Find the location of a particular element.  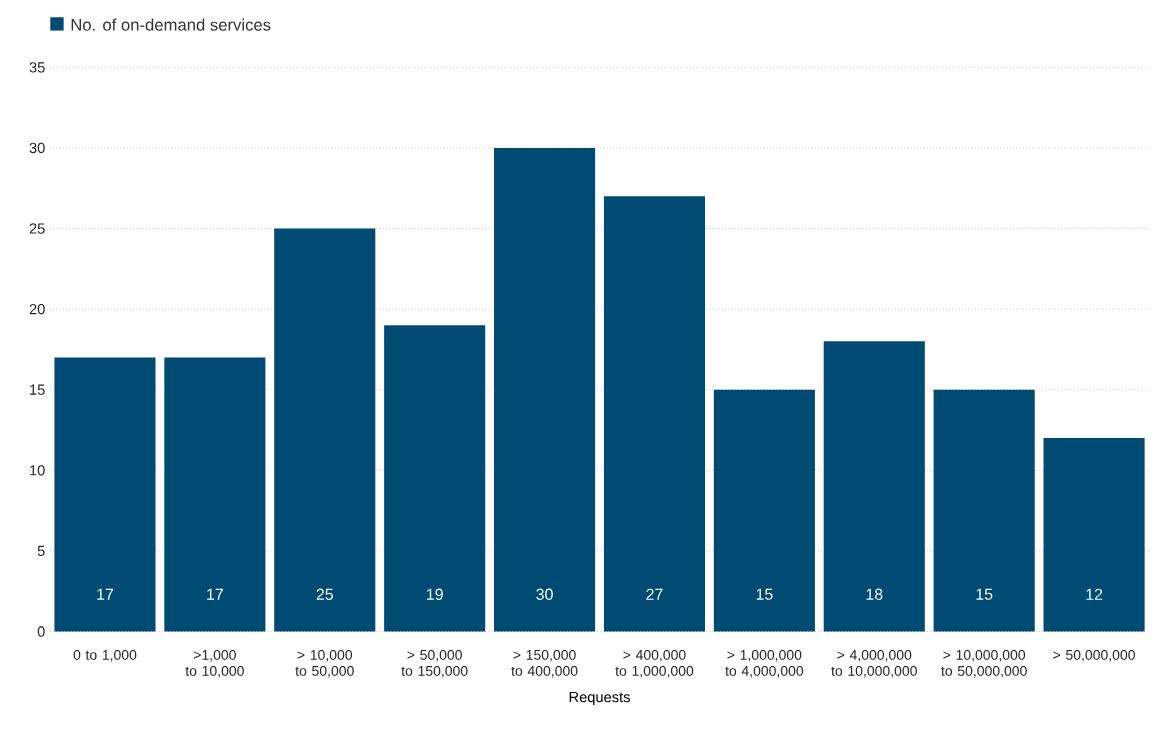

y-tick-label: 20 is located at coordinates (37, 309).